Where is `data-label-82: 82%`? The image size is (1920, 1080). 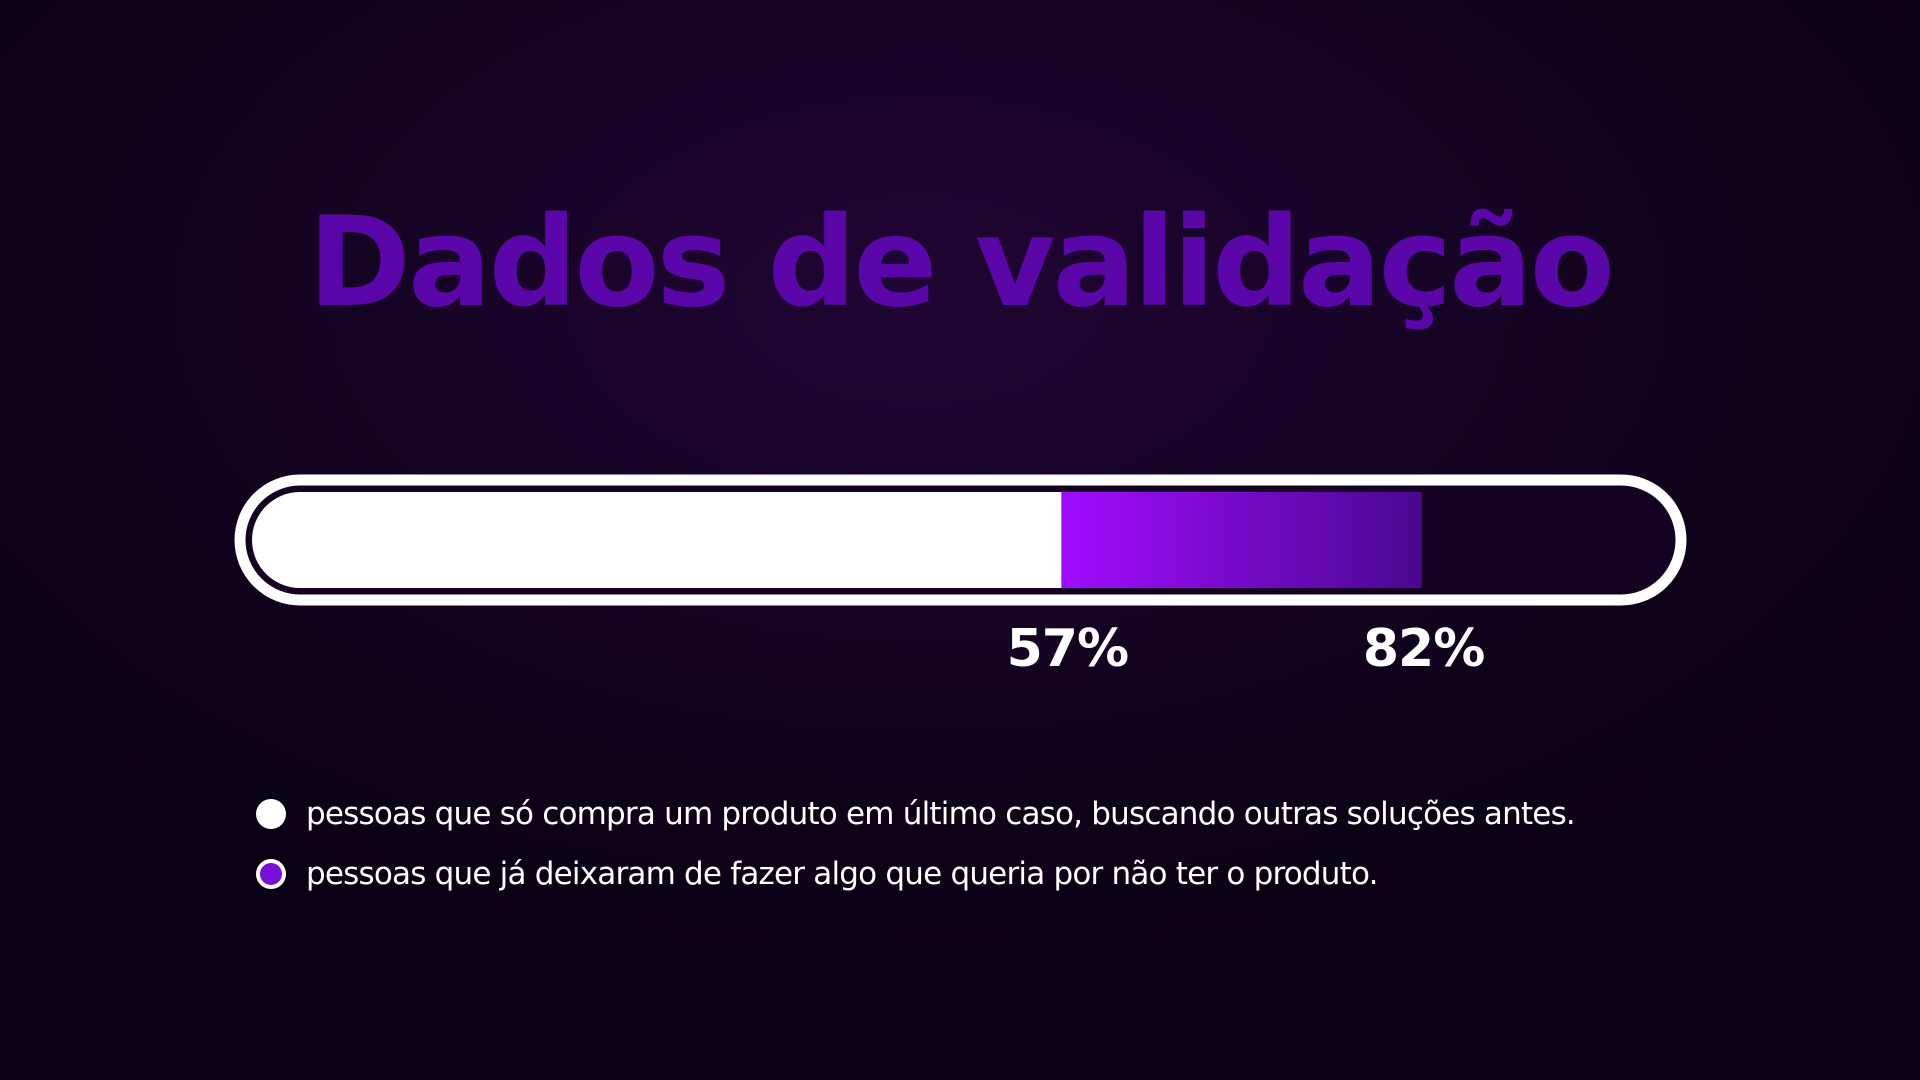
data-label-82: 82% is located at coordinates (1423, 649).